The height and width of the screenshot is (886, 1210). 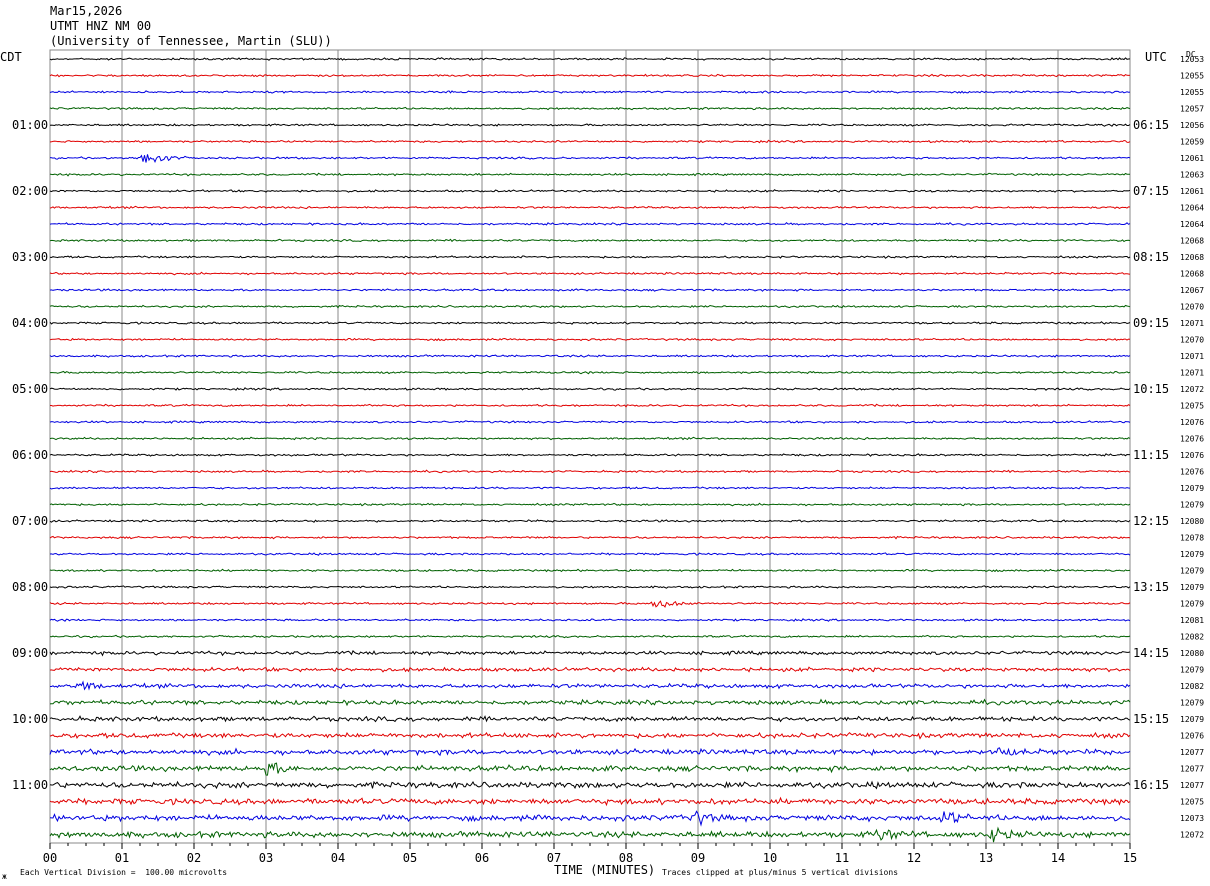 I want to click on x-tick-label: 10, so click(x=770, y=858).